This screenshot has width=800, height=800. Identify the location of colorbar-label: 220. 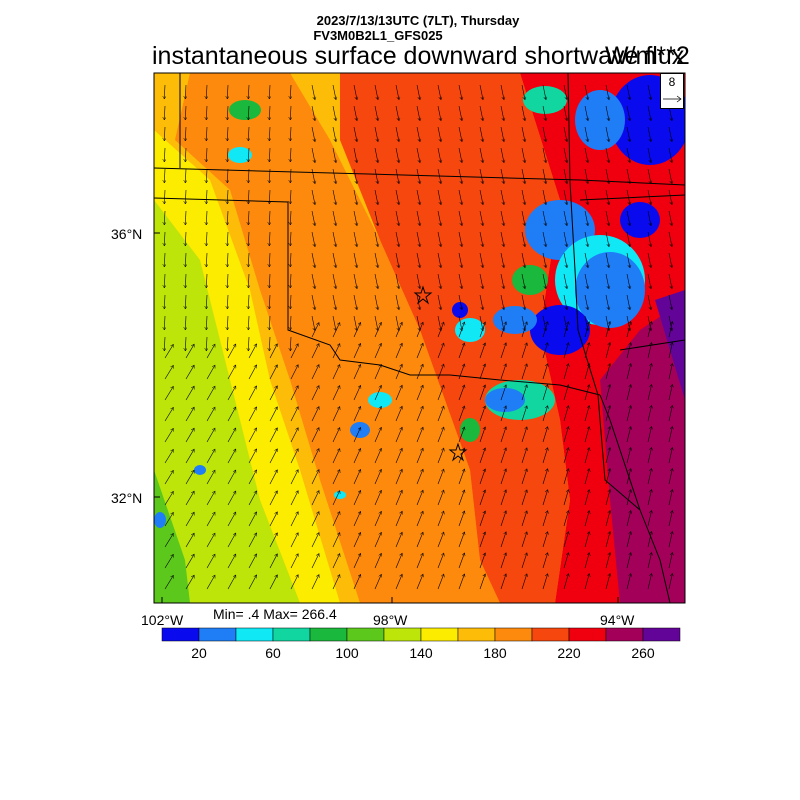
(569, 653).